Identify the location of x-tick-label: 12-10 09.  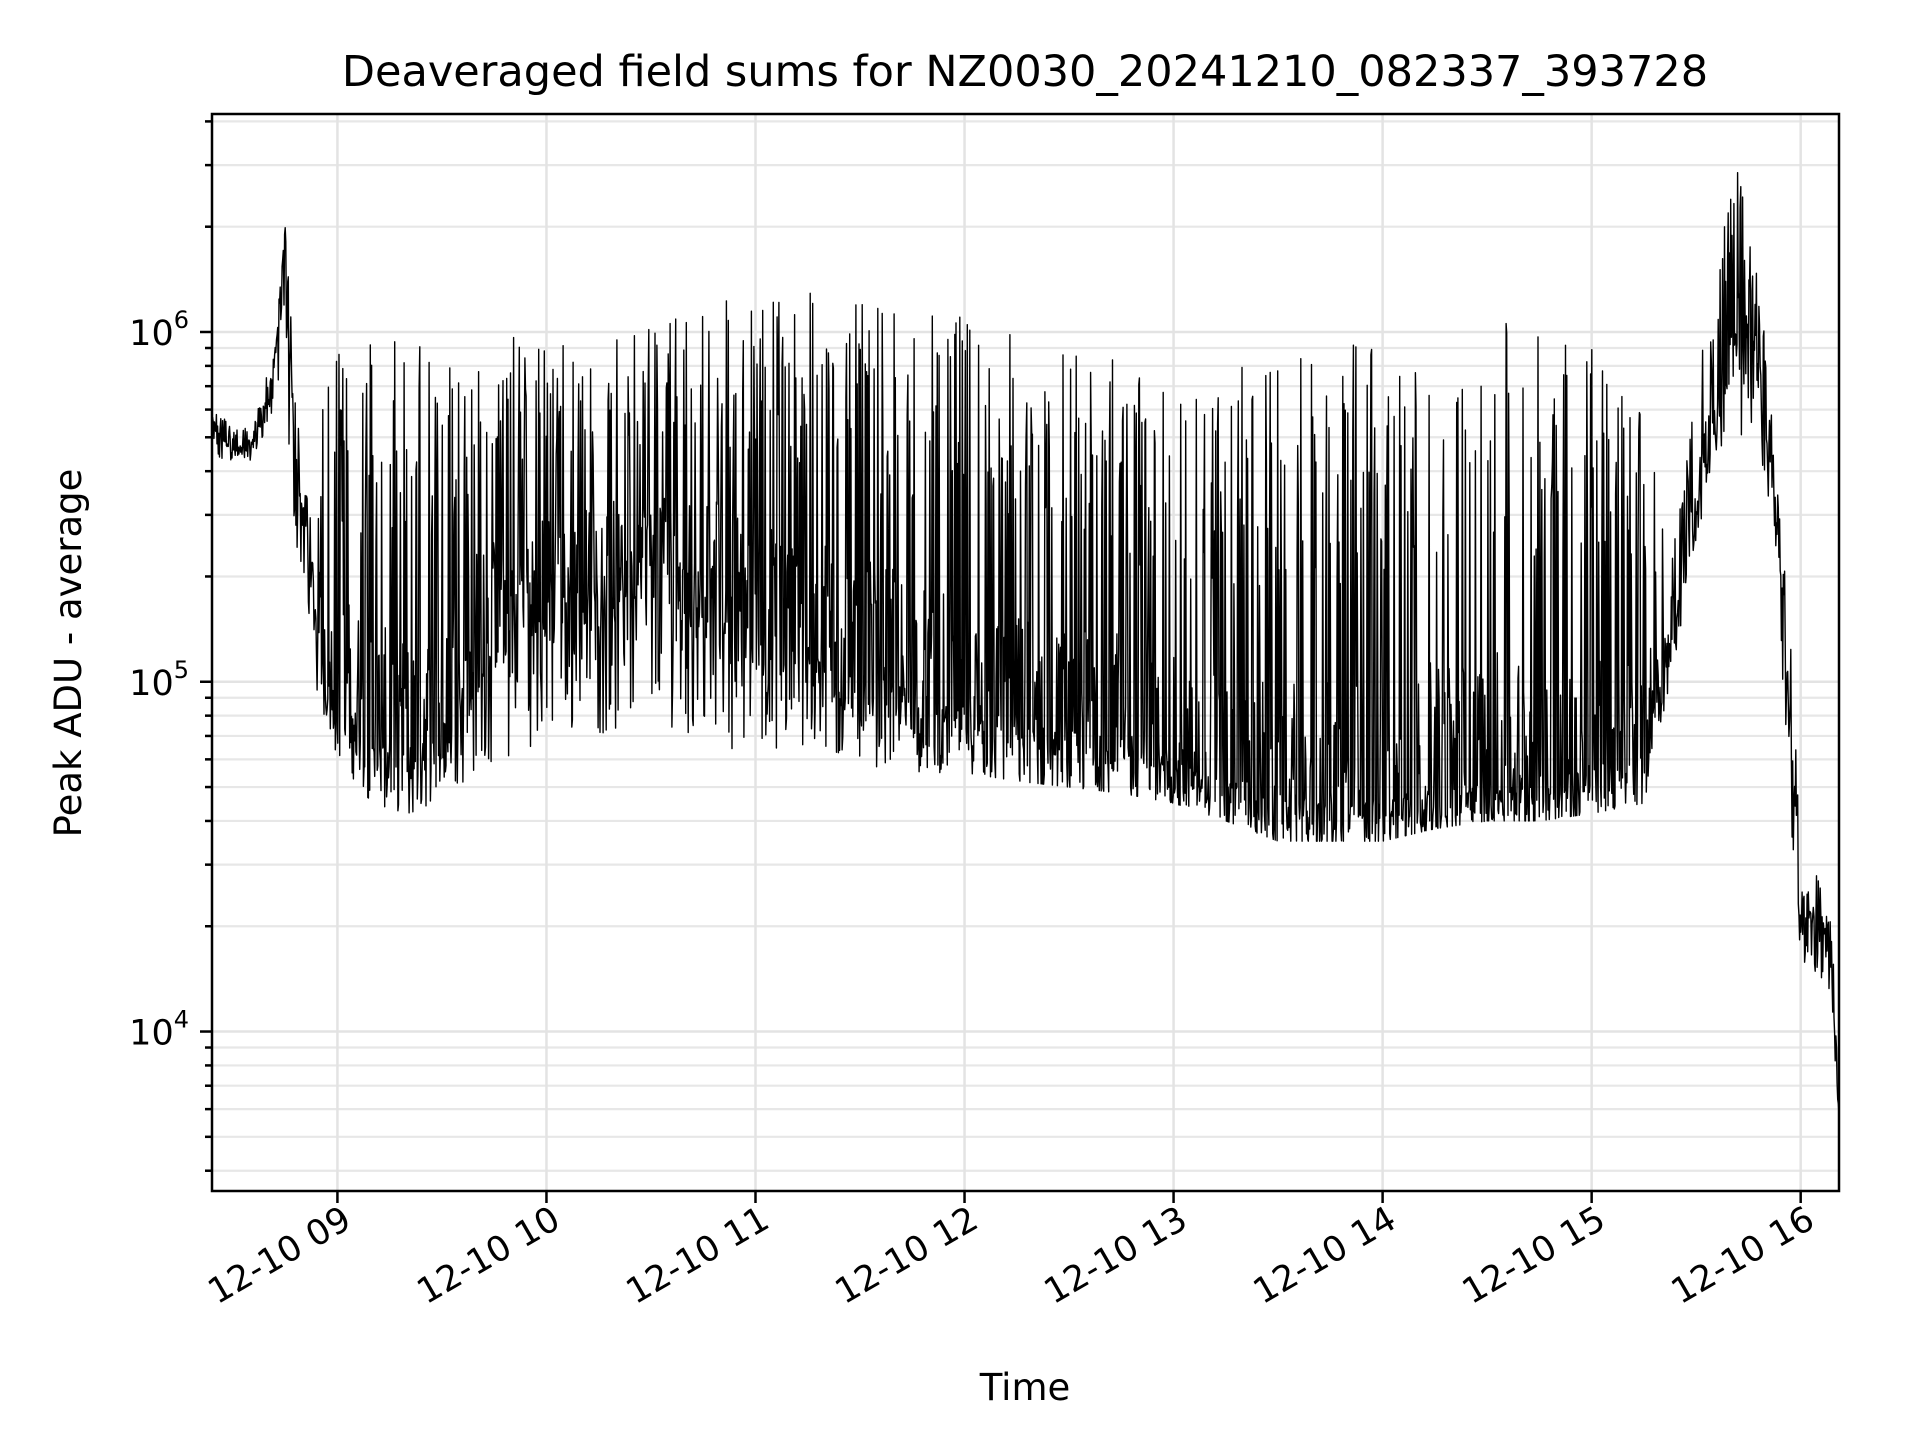
(280, 1255).